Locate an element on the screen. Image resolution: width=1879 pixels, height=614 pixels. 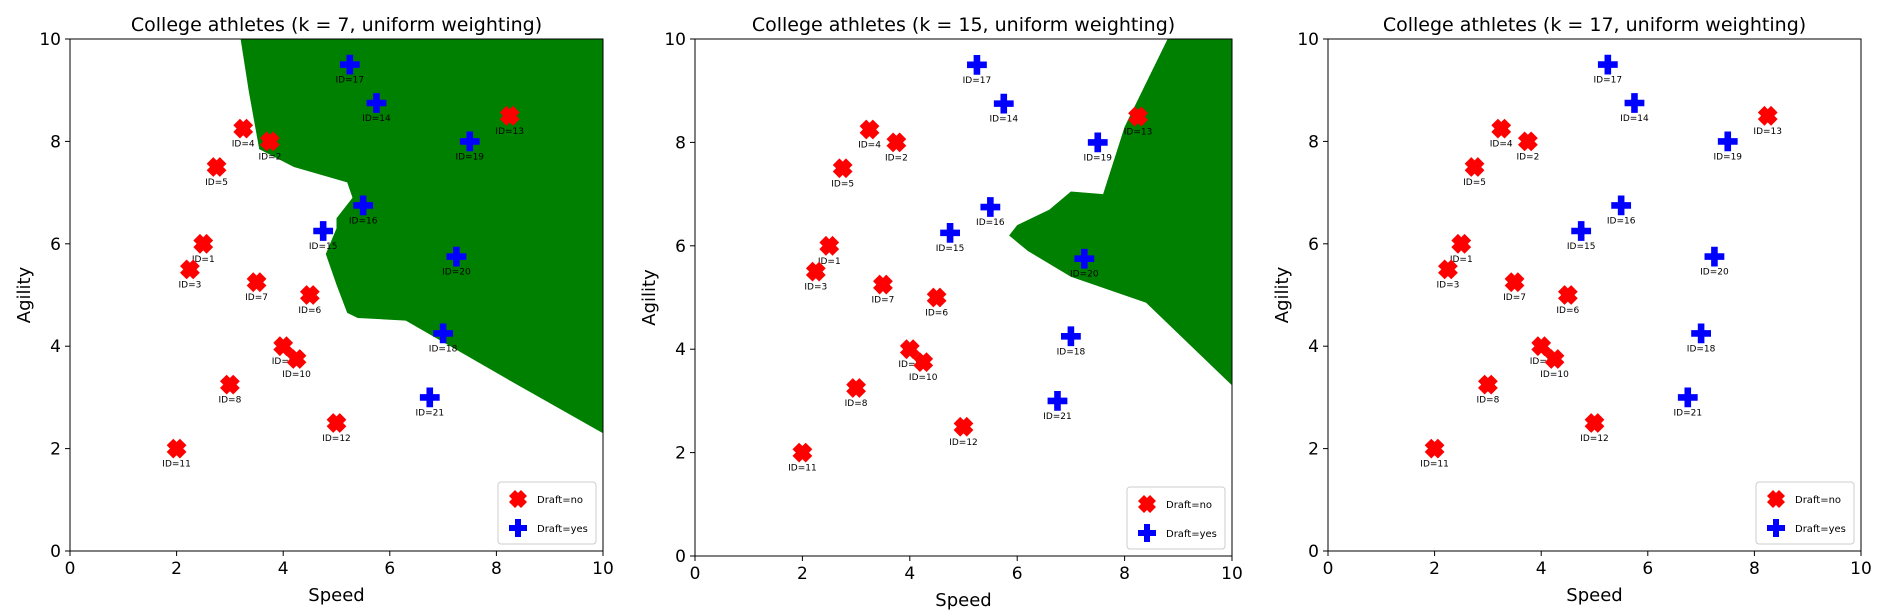
x-tick-label: 0 is located at coordinates (1328, 569).